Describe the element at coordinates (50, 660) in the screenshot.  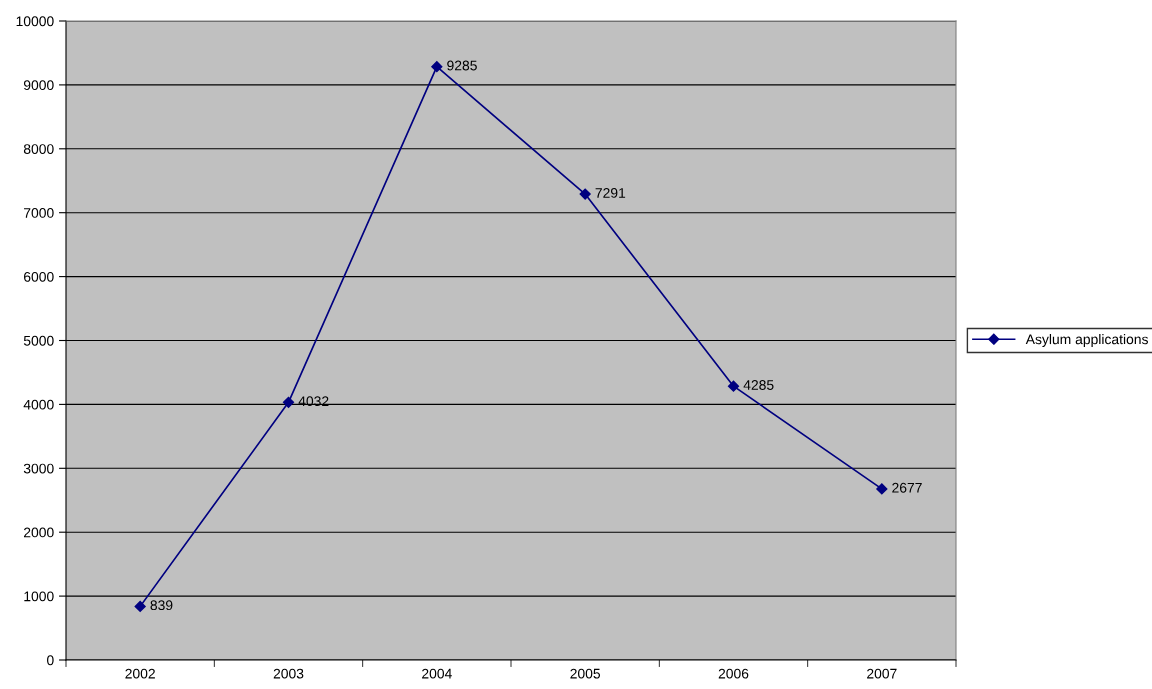
I see `y-tick-label: 0` at that location.